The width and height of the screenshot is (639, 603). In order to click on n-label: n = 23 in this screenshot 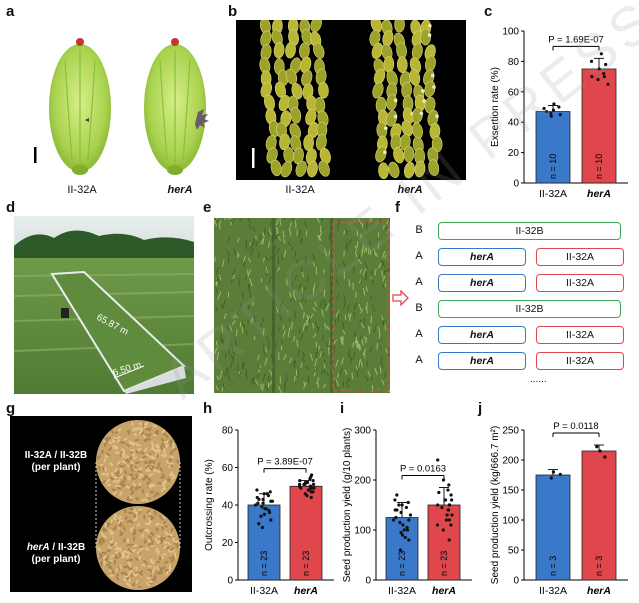, I will do `click(402, 563)`.